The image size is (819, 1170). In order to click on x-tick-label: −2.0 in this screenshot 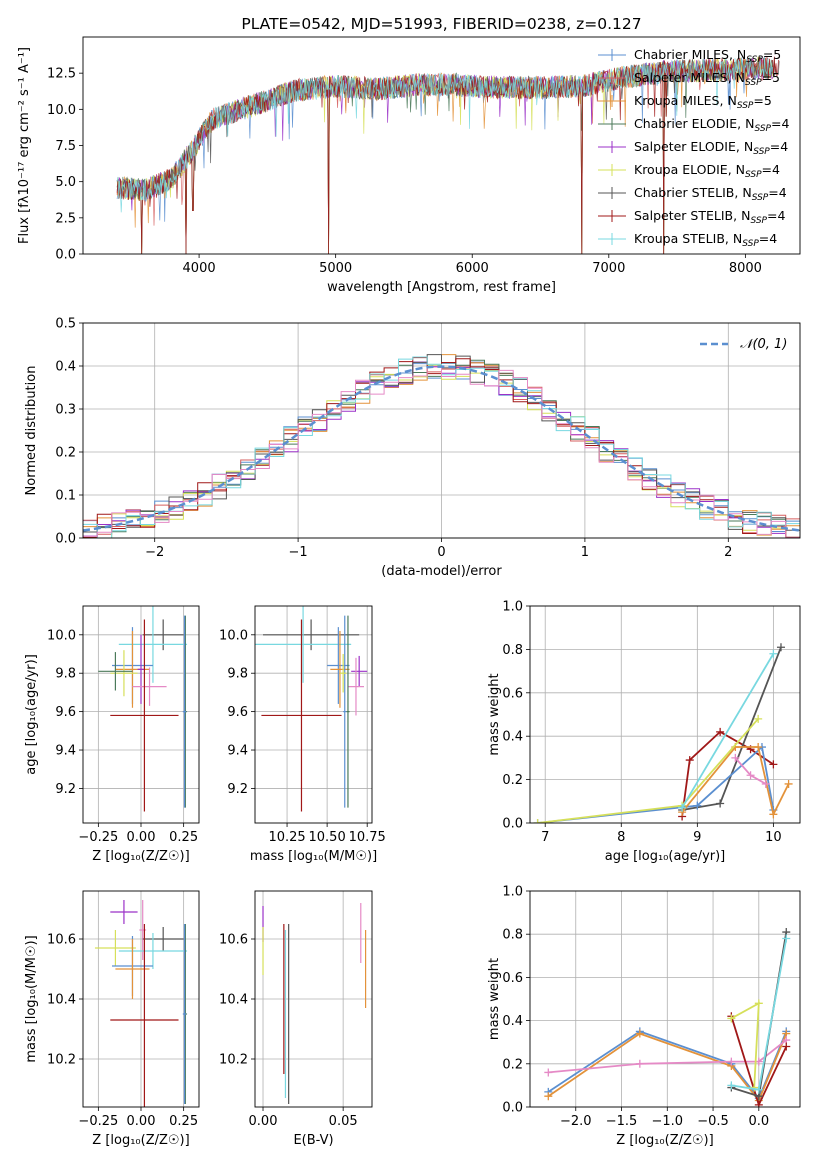, I will do `click(576, 1121)`.